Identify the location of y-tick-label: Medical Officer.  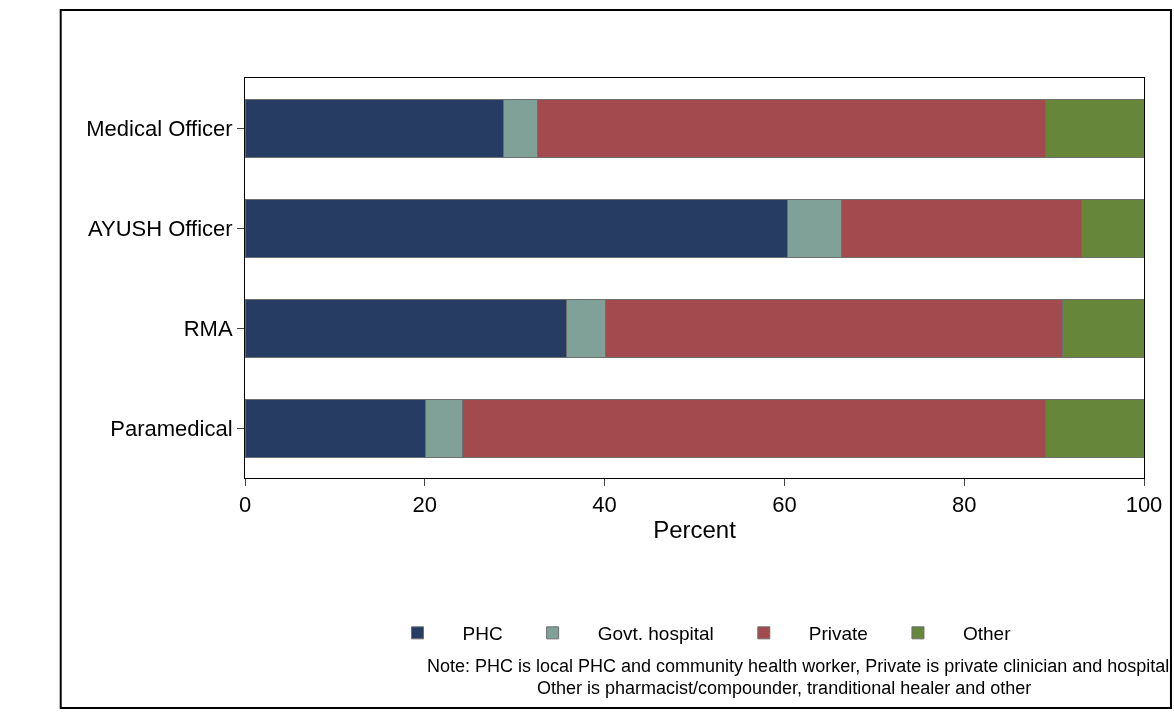
(159, 128).